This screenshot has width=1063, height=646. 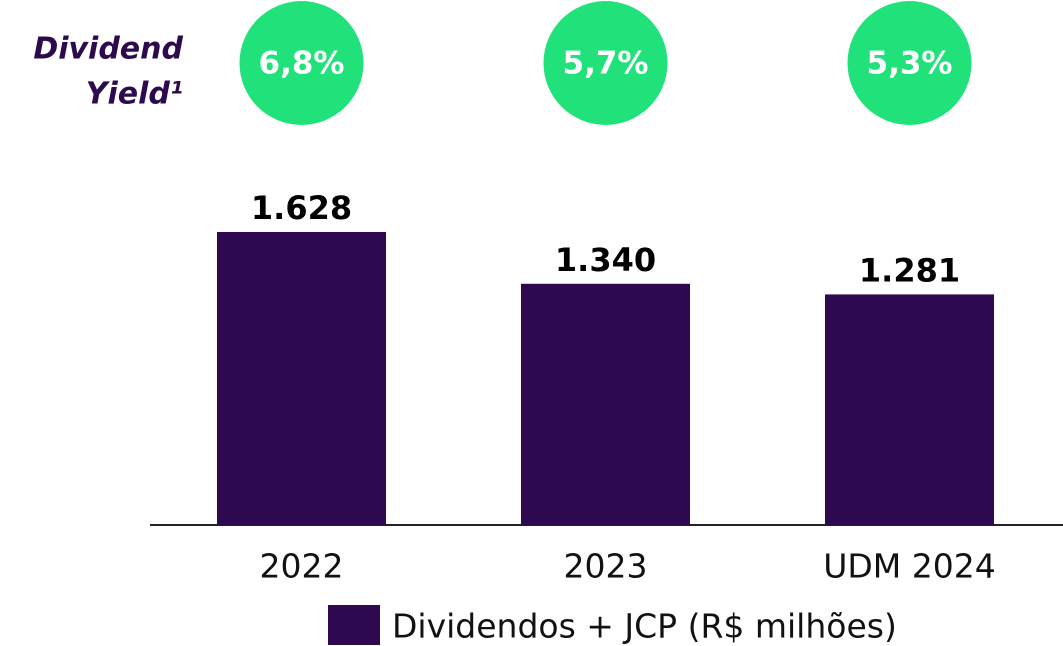 What do you see at coordinates (909, 270) in the screenshot?
I see `value-label: 1.281` at bounding box center [909, 270].